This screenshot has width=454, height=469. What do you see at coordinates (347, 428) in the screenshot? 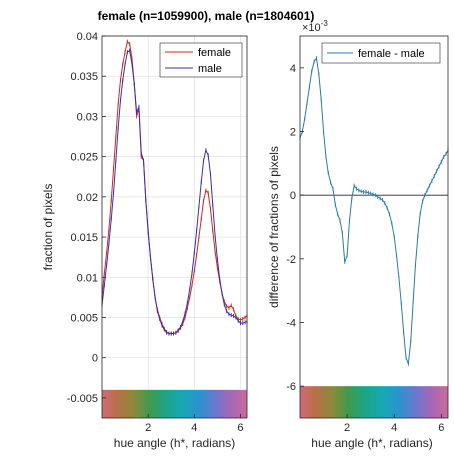
I see `right-x-tick-label-0: 2` at bounding box center [347, 428].